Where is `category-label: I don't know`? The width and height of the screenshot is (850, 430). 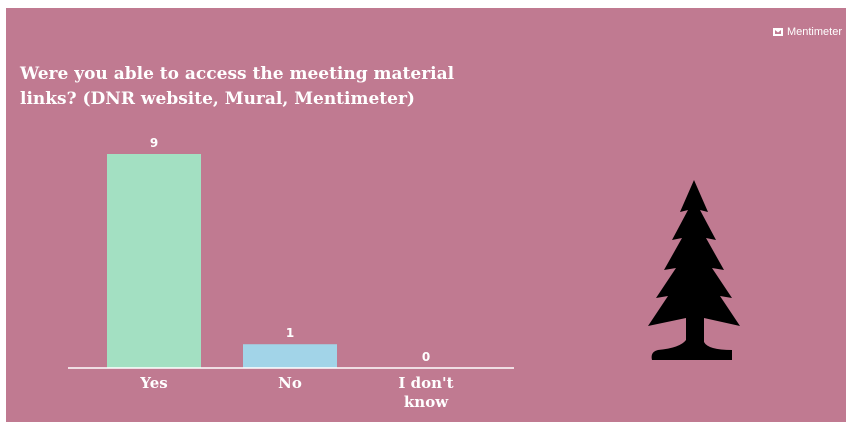
category-label: I don't know is located at coordinates (425, 392).